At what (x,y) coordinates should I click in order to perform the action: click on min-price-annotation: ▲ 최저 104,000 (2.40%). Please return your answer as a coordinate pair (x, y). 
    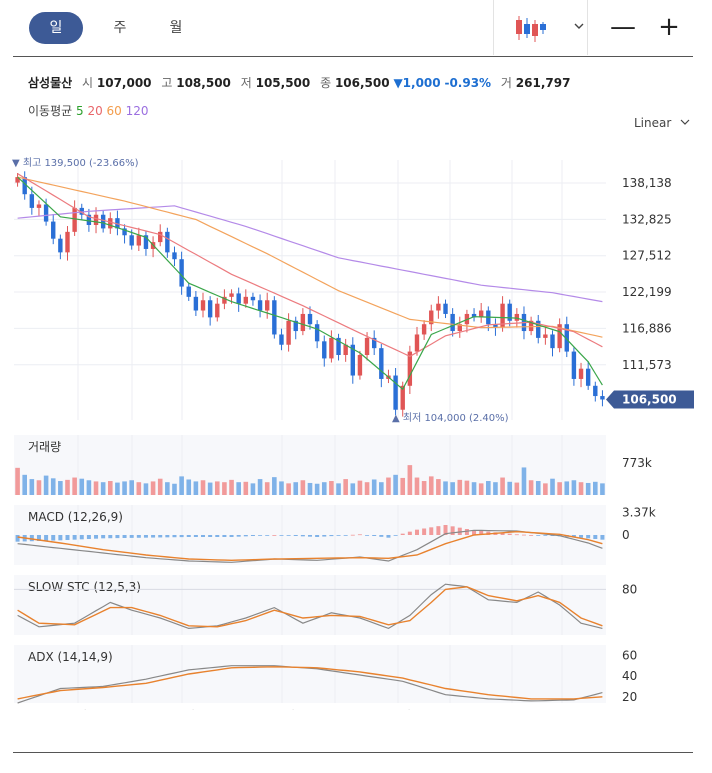
    Looking at the image, I should click on (450, 418).